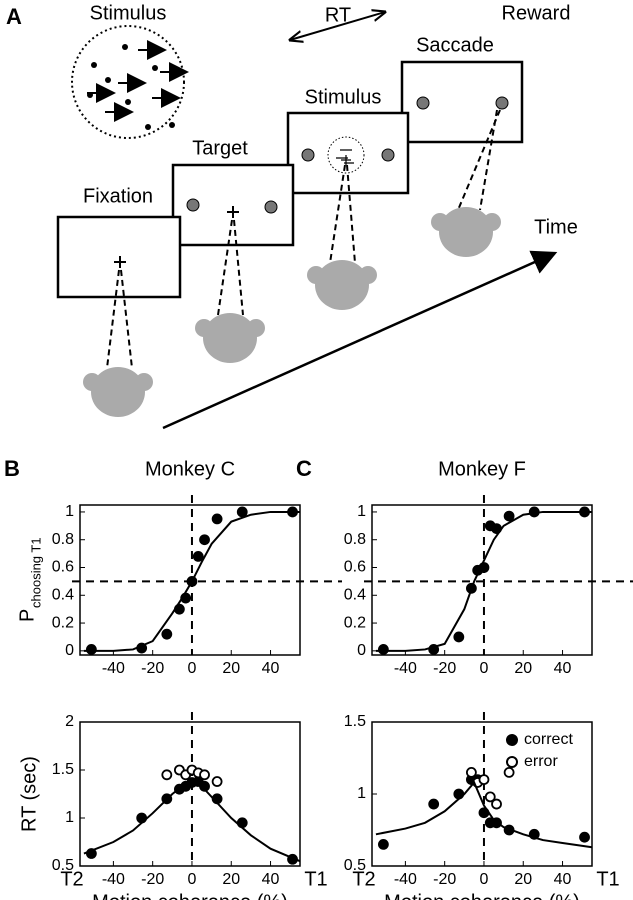 The image size is (633, 900). What do you see at coordinates (455, 45) in the screenshot?
I see `saccade-label: Saccade` at bounding box center [455, 45].